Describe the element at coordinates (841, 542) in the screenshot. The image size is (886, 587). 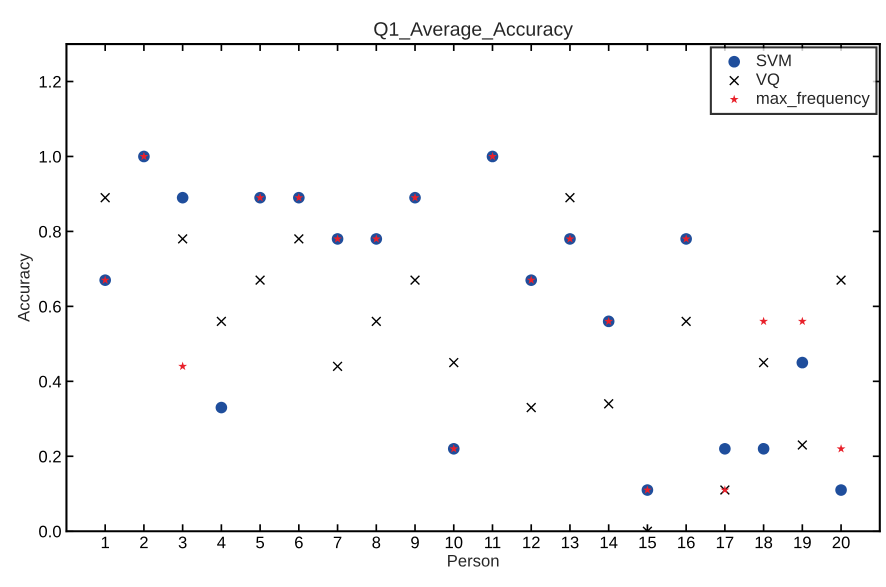
I see `x-tick-label: 20` at that location.